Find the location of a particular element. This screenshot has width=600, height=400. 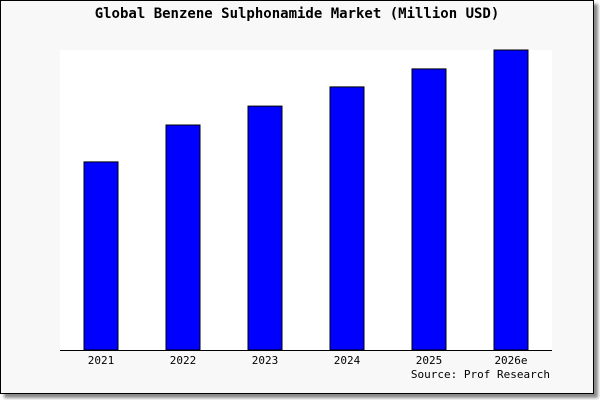

bar-2022 is located at coordinates (183, 237).